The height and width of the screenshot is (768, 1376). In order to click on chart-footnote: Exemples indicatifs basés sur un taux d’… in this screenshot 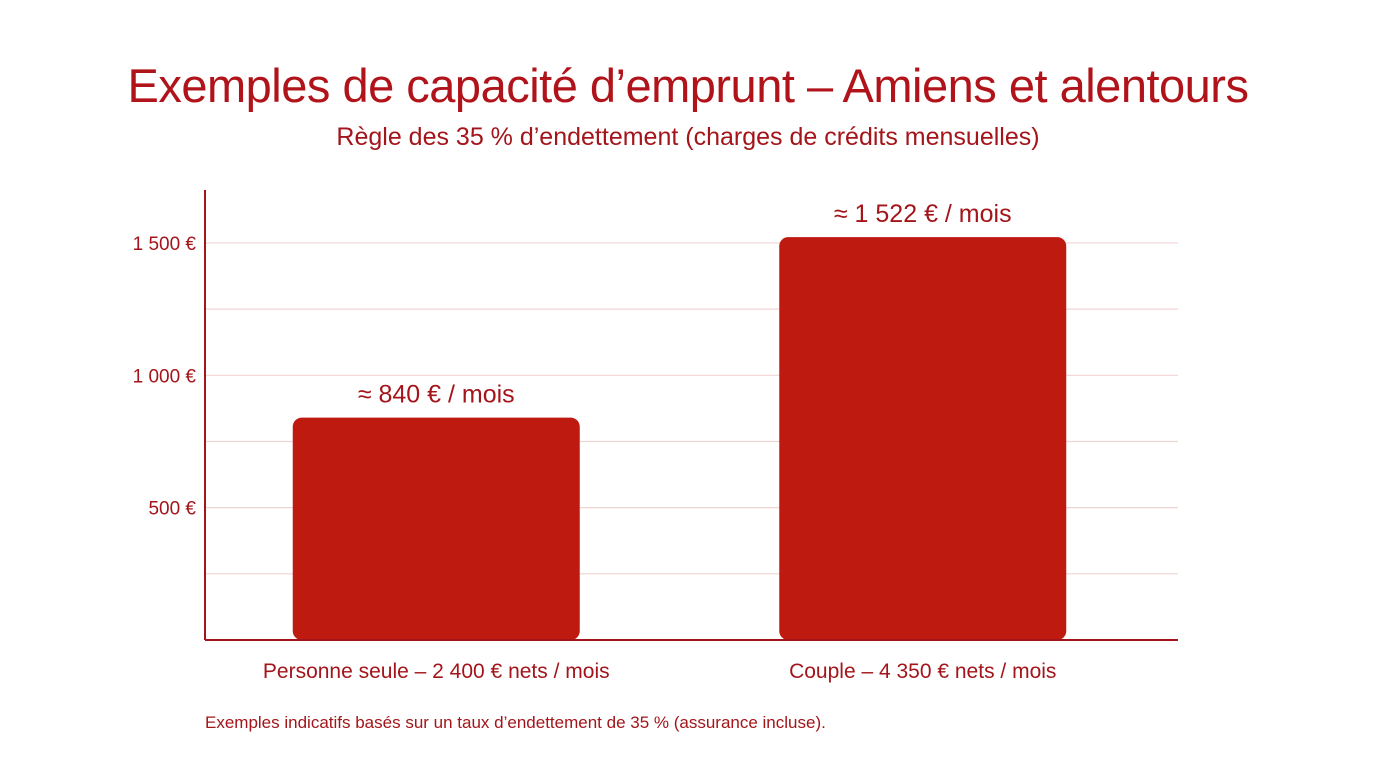, I will do `click(515, 722)`.